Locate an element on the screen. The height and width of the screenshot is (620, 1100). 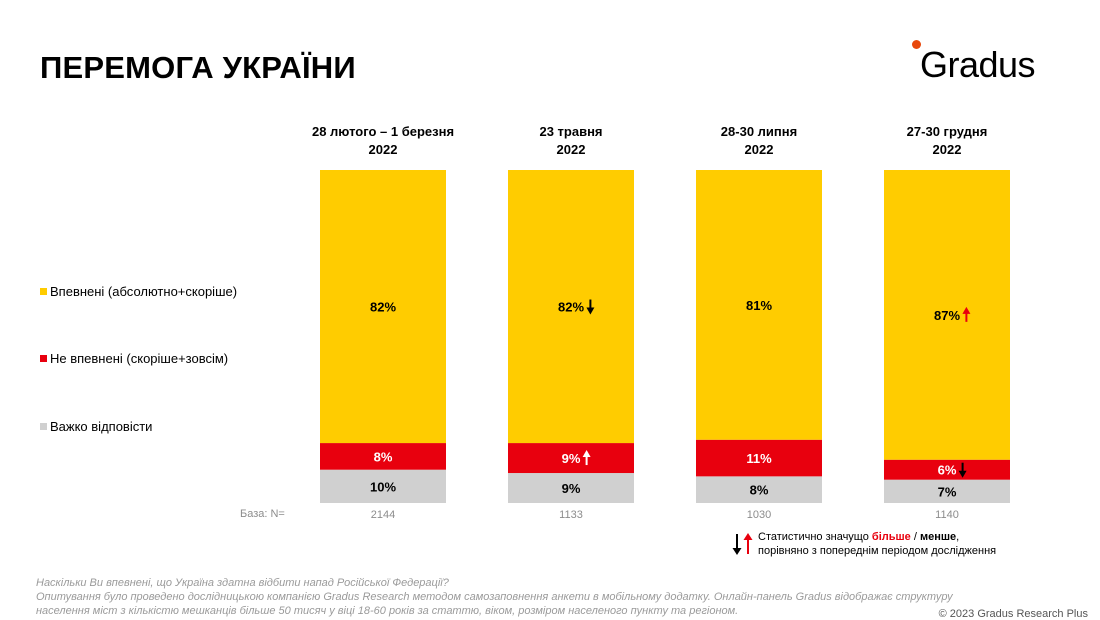
data-label: 87% is located at coordinates (947, 315).